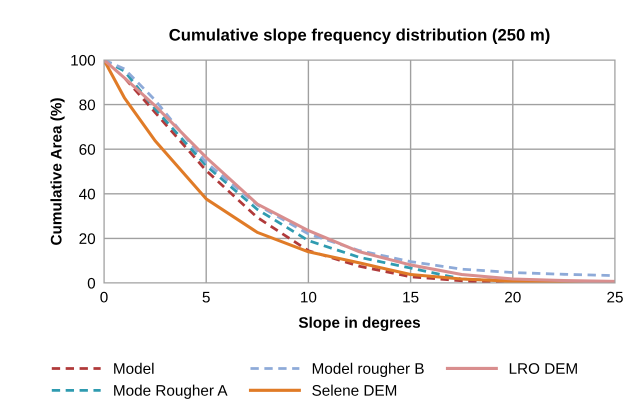  What do you see at coordinates (359, 36) in the screenshot?
I see `chart-title: Cumulative slope frequency distribution (250 m)` at bounding box center [359, 36].